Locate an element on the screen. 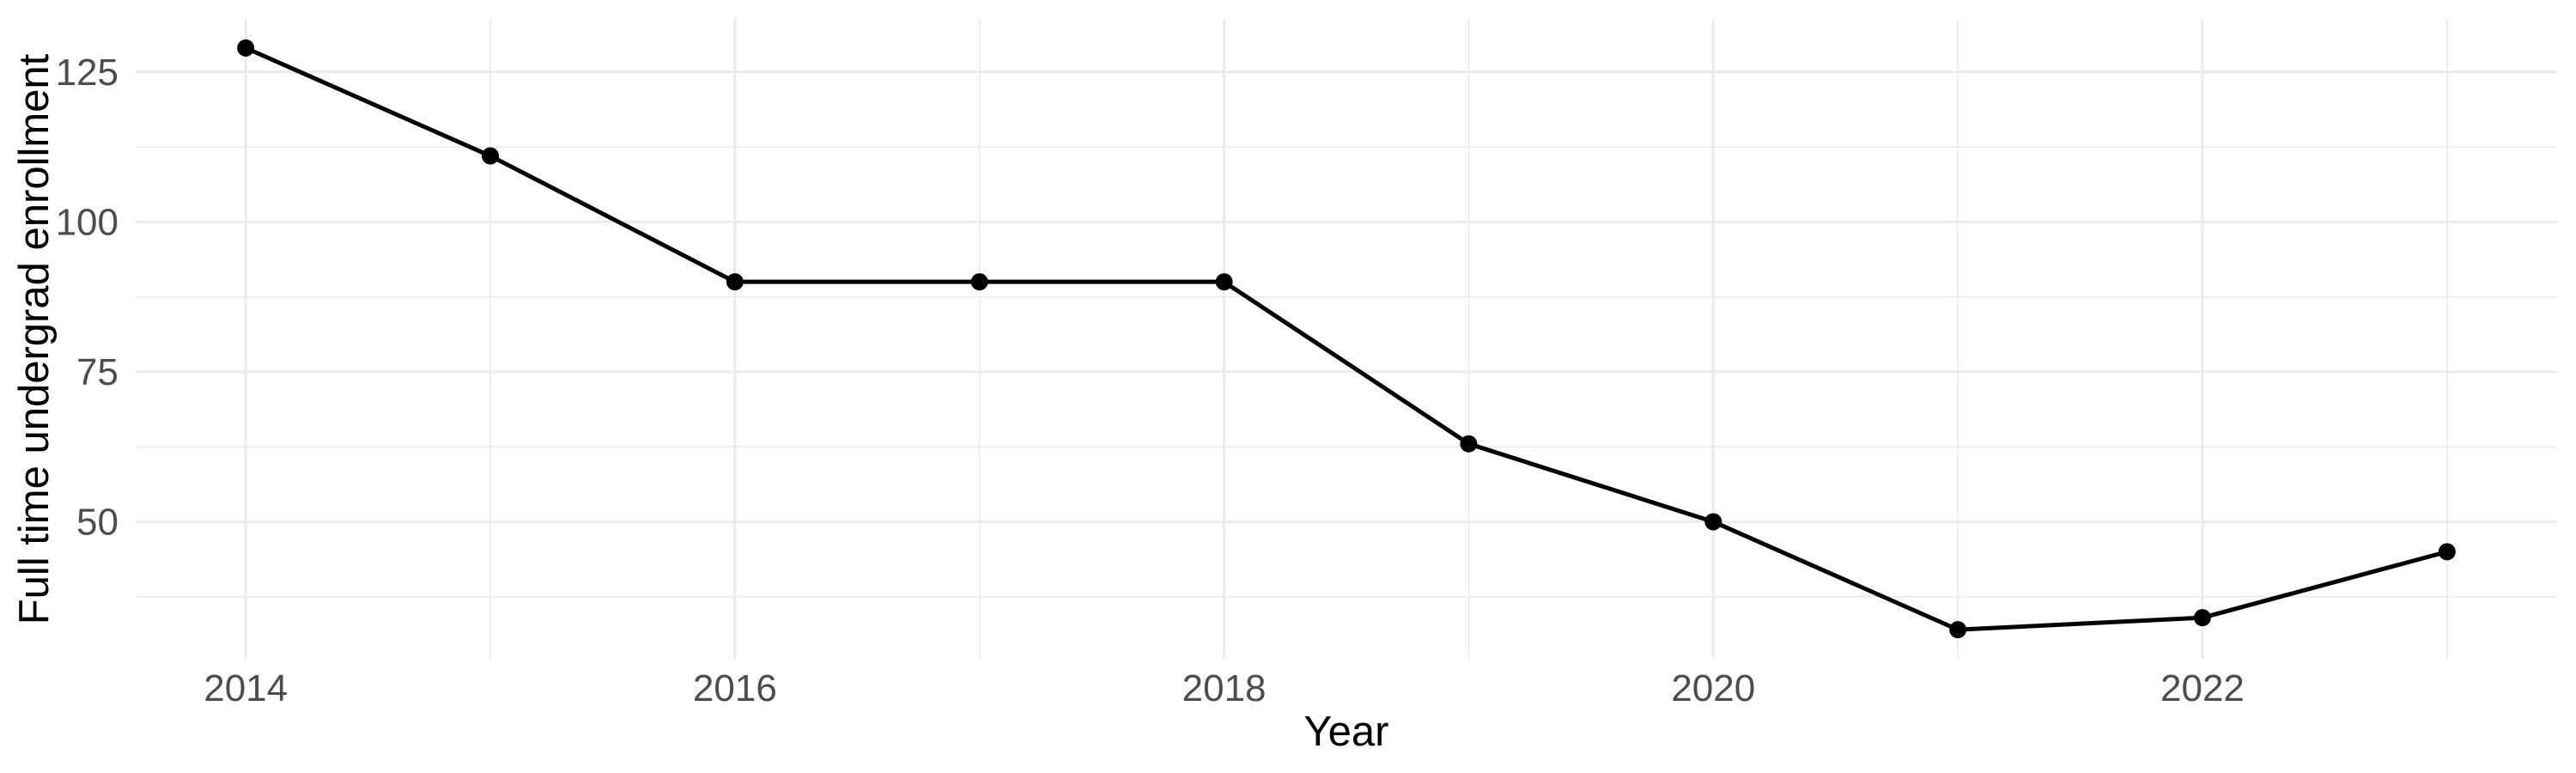  x-tick-label: 2016 is located at coordinates (735, 688).